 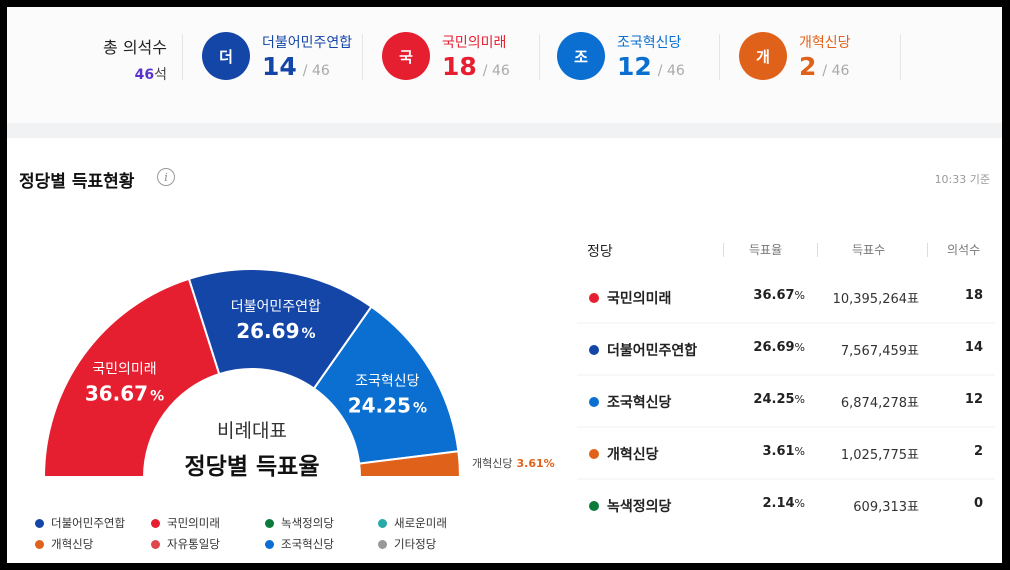 What do you see at coordinates (412, 523) in the screenshot?
I see `legend-item: 새로운미래` at bounding box center [412, 523].